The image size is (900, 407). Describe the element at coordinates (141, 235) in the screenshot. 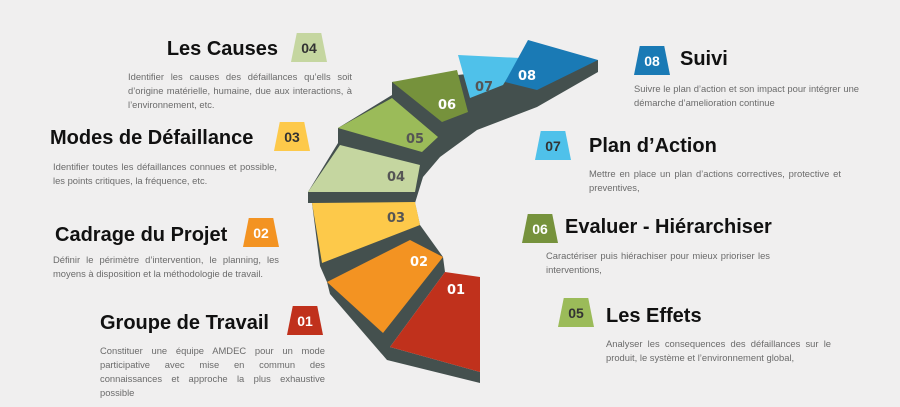

I see `step-02-title: Cadrage du Projet` at that location.